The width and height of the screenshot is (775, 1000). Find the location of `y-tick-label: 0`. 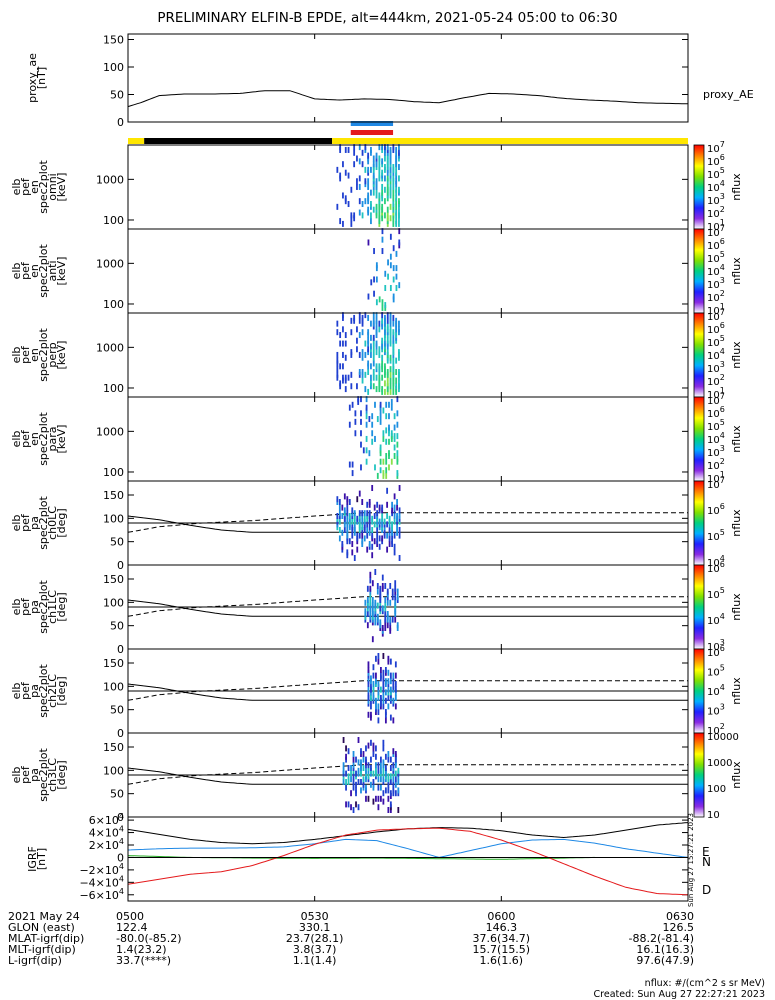

y-tick-label: 0 is located at coordinates (120, 122).